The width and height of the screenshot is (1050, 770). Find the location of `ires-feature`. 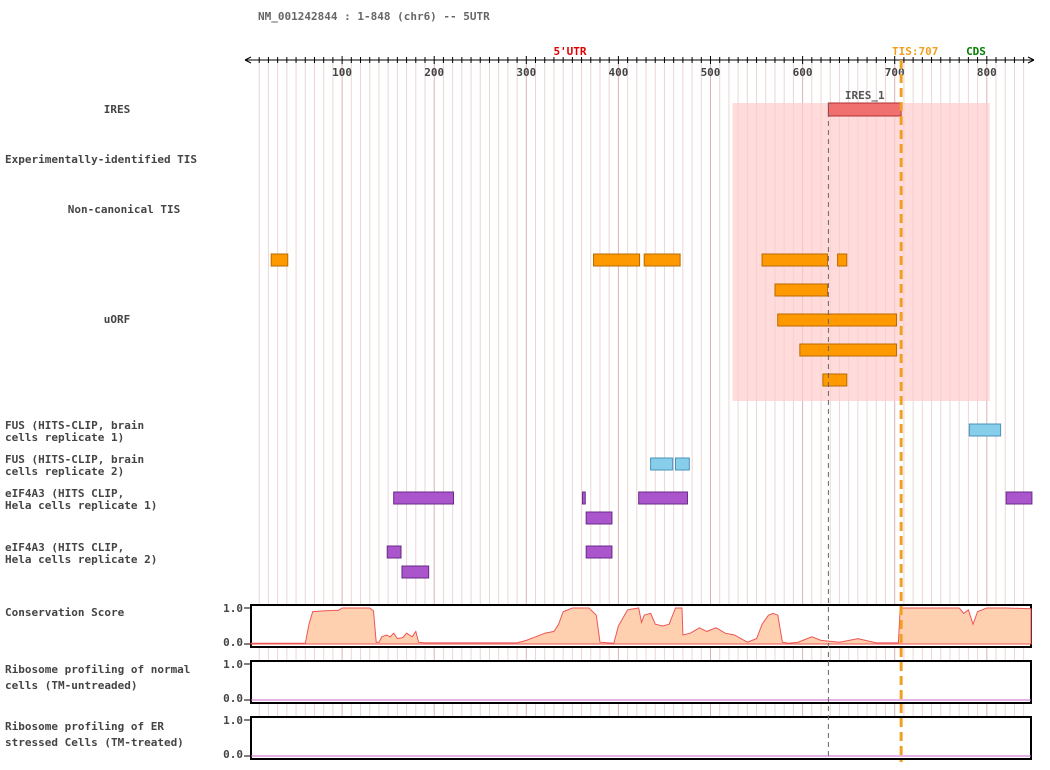

ires-feature is located at coordinates (864, 109).